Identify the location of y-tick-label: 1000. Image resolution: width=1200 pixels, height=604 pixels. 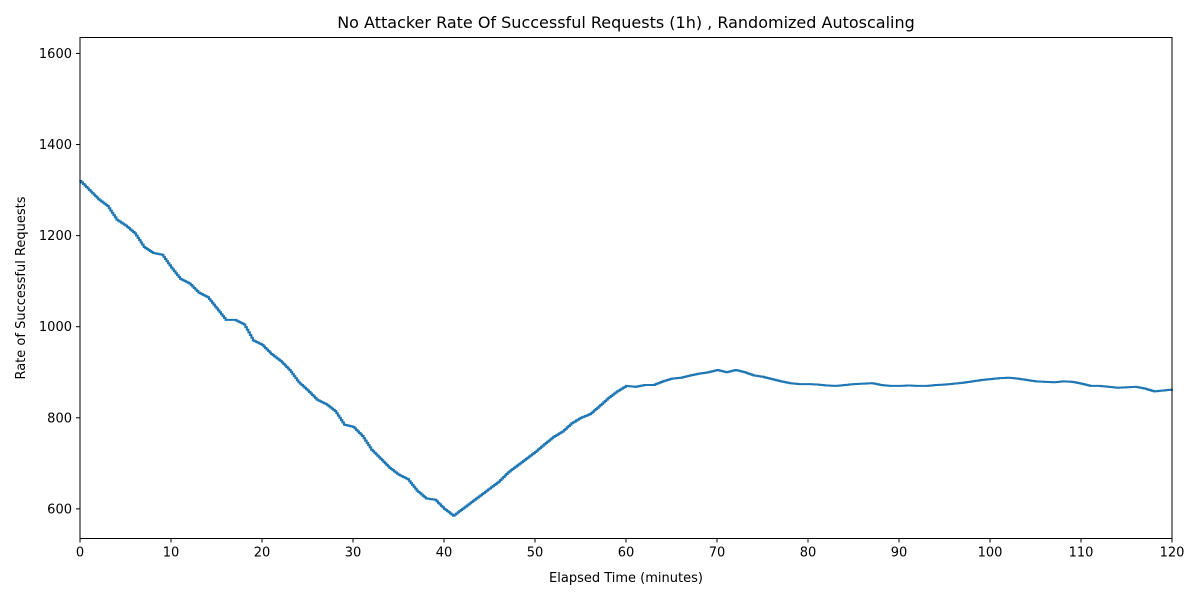
(55, 327).